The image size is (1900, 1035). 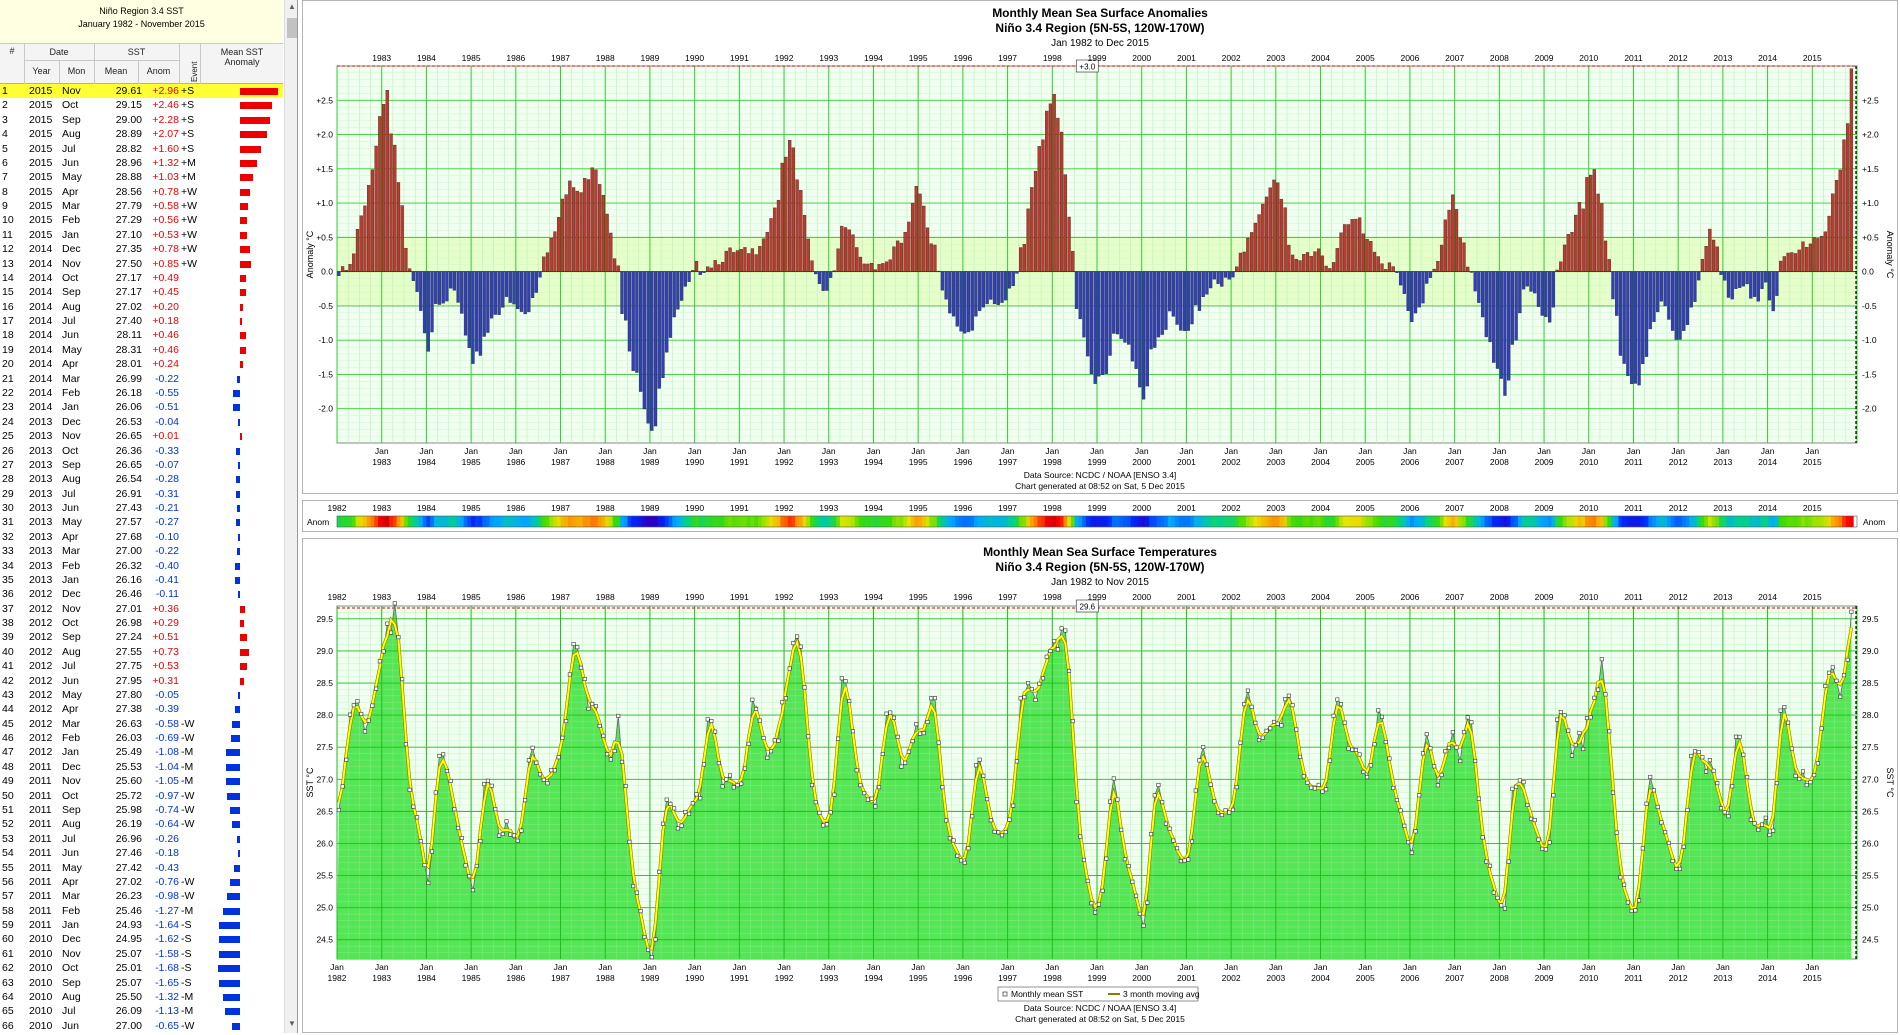 I want to click on table-row: 46 2012 Feb 26.03 -0.69 -W, so click(x=141, y=738).